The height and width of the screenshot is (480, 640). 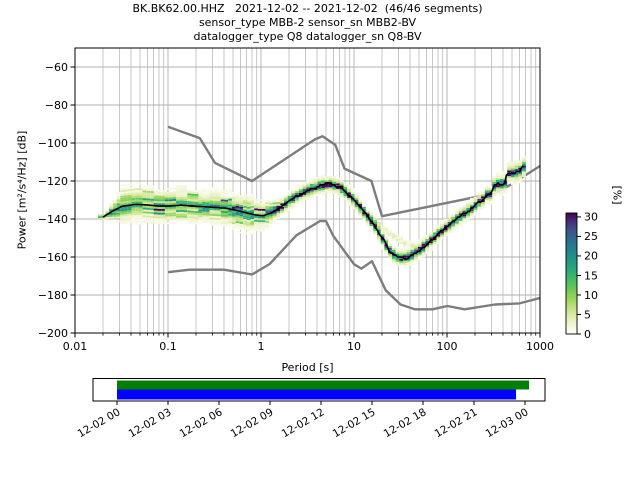 What do you see at coordinates (456, 423) in the screenshot?
I see `timeline-tick-label: 12-02 21` at bounding box center [456, 423].